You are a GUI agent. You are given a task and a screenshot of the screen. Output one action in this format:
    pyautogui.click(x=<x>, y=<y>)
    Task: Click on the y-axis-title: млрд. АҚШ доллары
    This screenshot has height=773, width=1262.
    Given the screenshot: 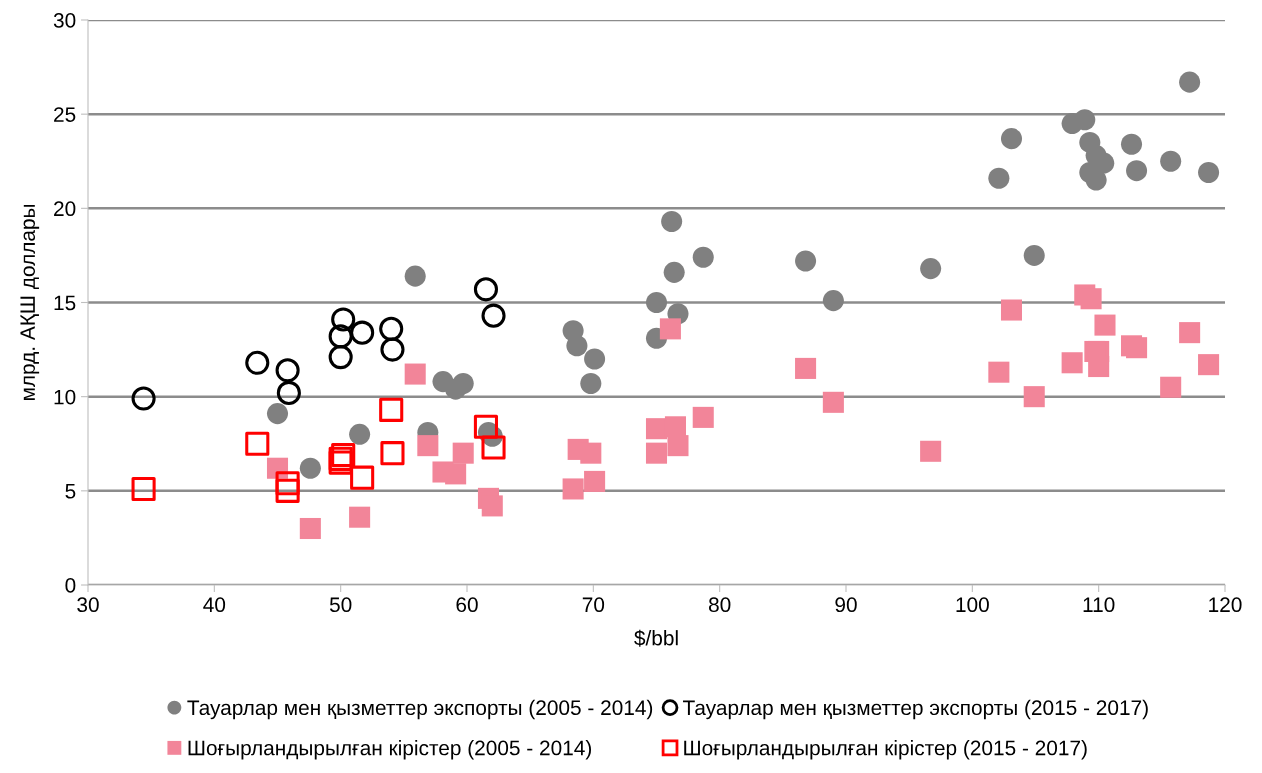 What is the action you would take?
    pyautogui.click(x=30, y=302)
    